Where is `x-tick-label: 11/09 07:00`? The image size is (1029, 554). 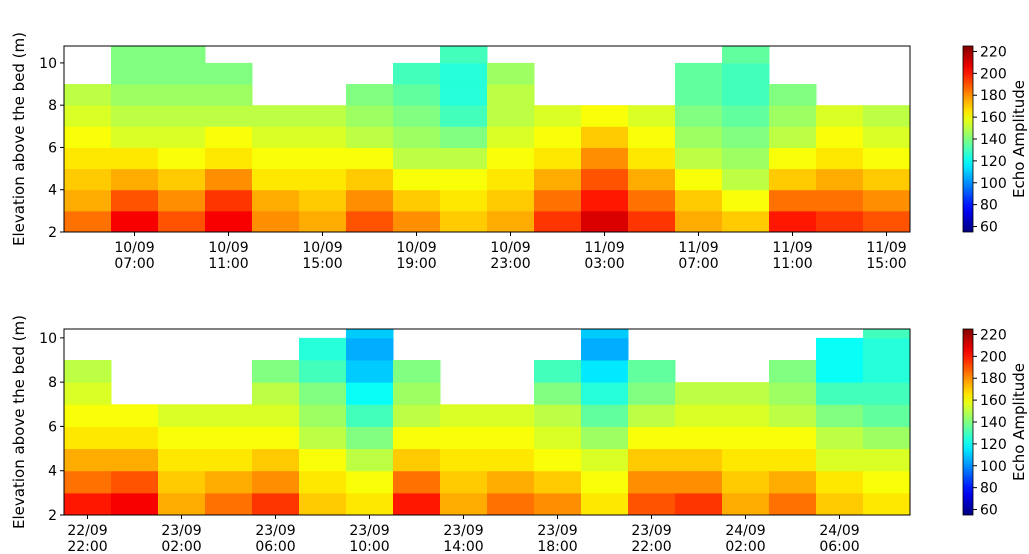
x-tick-label: 11/09 07:00 is located at coordinates (698, 256).